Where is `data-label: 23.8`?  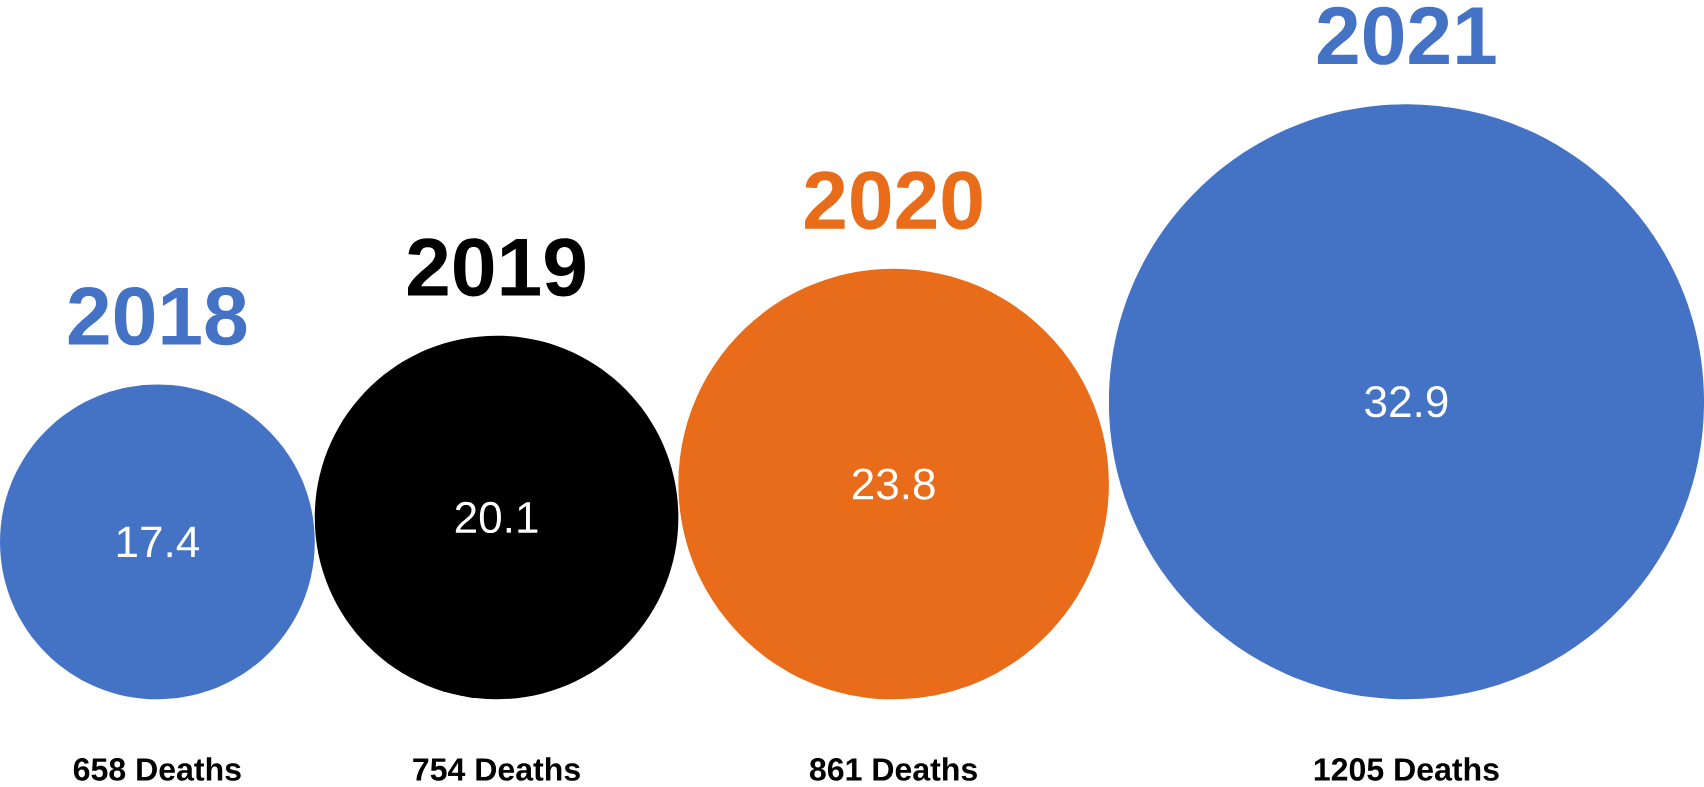
data-label: 23.8 is located at coordinates (893, 484).